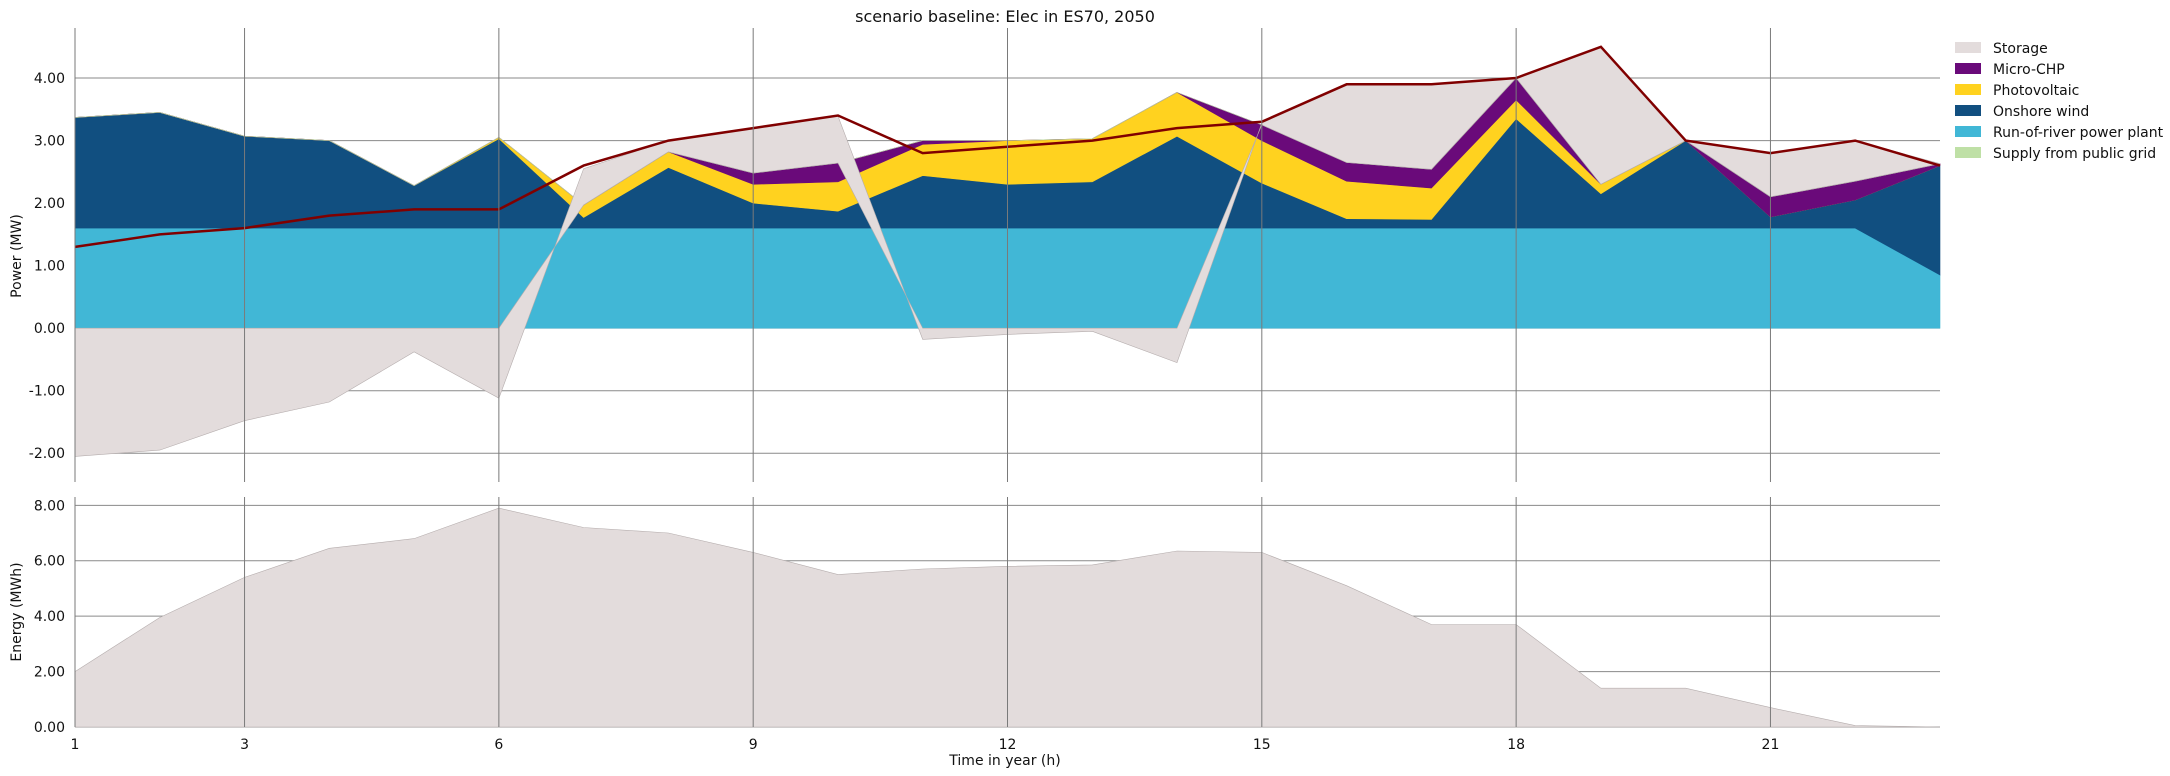 This screenshot has width=2170, height=776. What do you see at coordinates (49, 142) in the screenshot?
I see `y-tick-label: 3.00` at bounding box center [49, 142].